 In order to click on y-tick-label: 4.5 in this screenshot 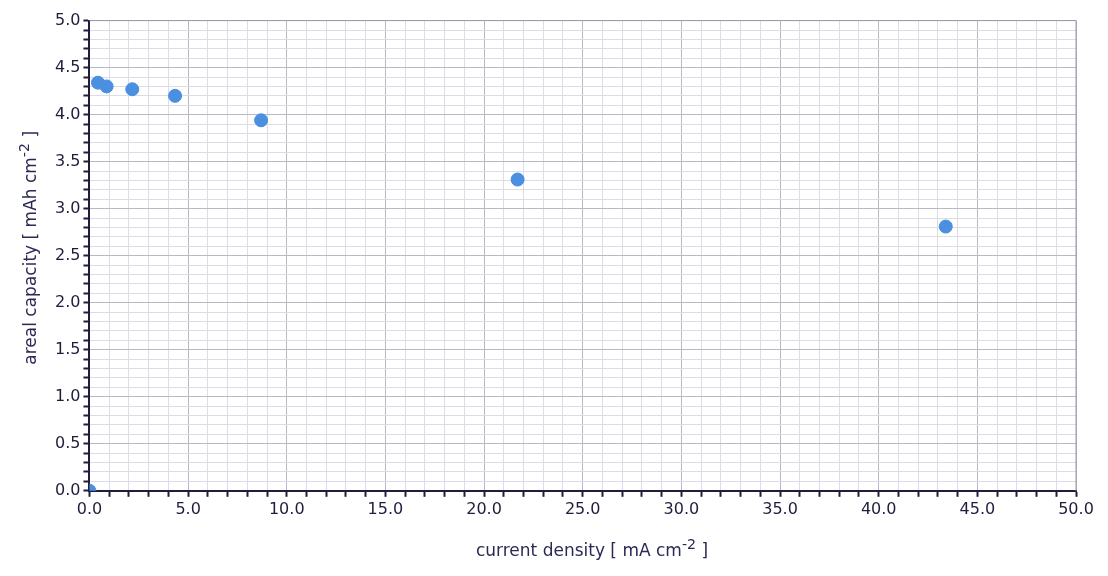, I will do `click(67, 66)`.